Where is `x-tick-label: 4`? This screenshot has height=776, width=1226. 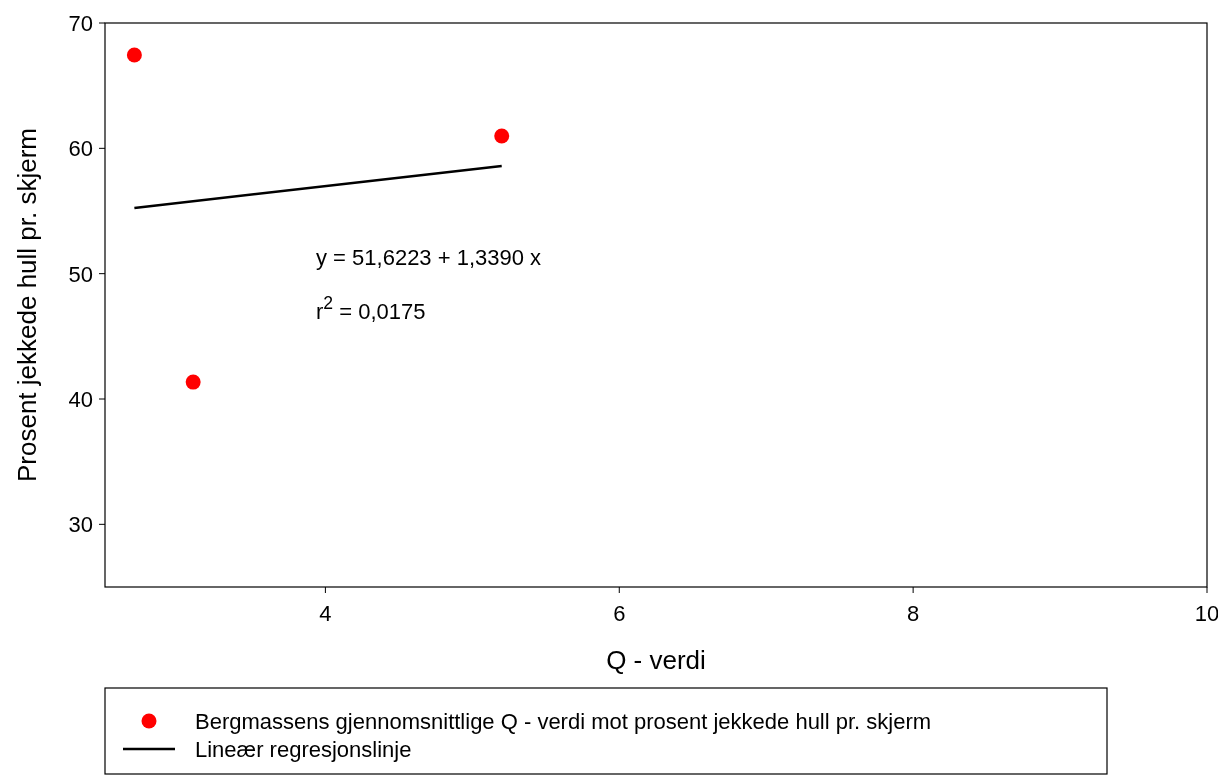 x-tick-label: 4 is located at coordinates (325, 613).